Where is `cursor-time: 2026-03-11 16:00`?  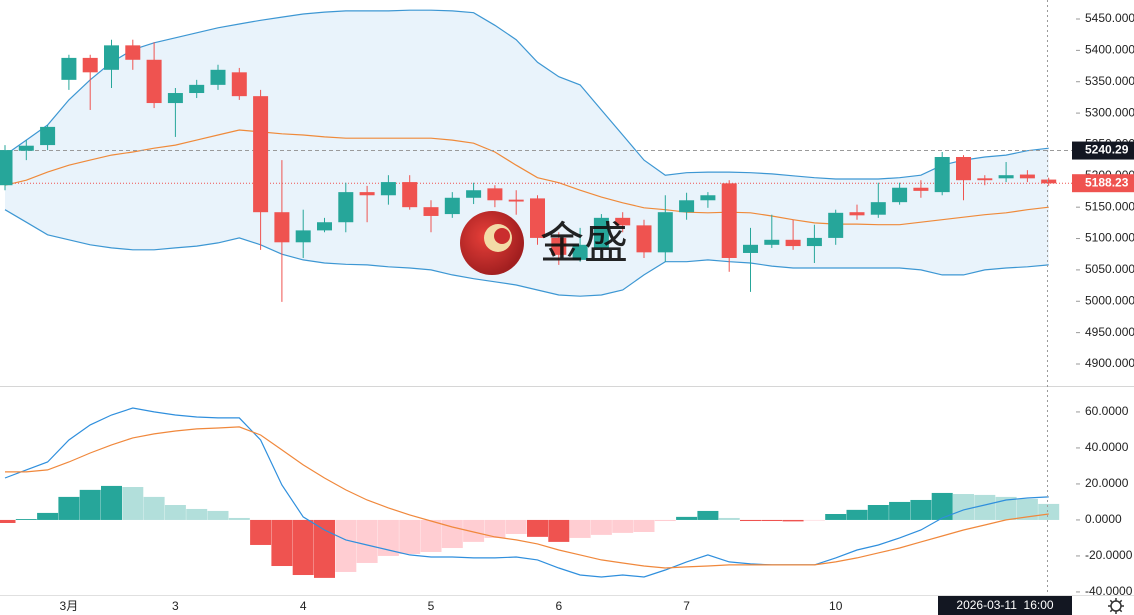 cursor-time: 2026-03-11 16:00 is located at coordinates (1005, 605).